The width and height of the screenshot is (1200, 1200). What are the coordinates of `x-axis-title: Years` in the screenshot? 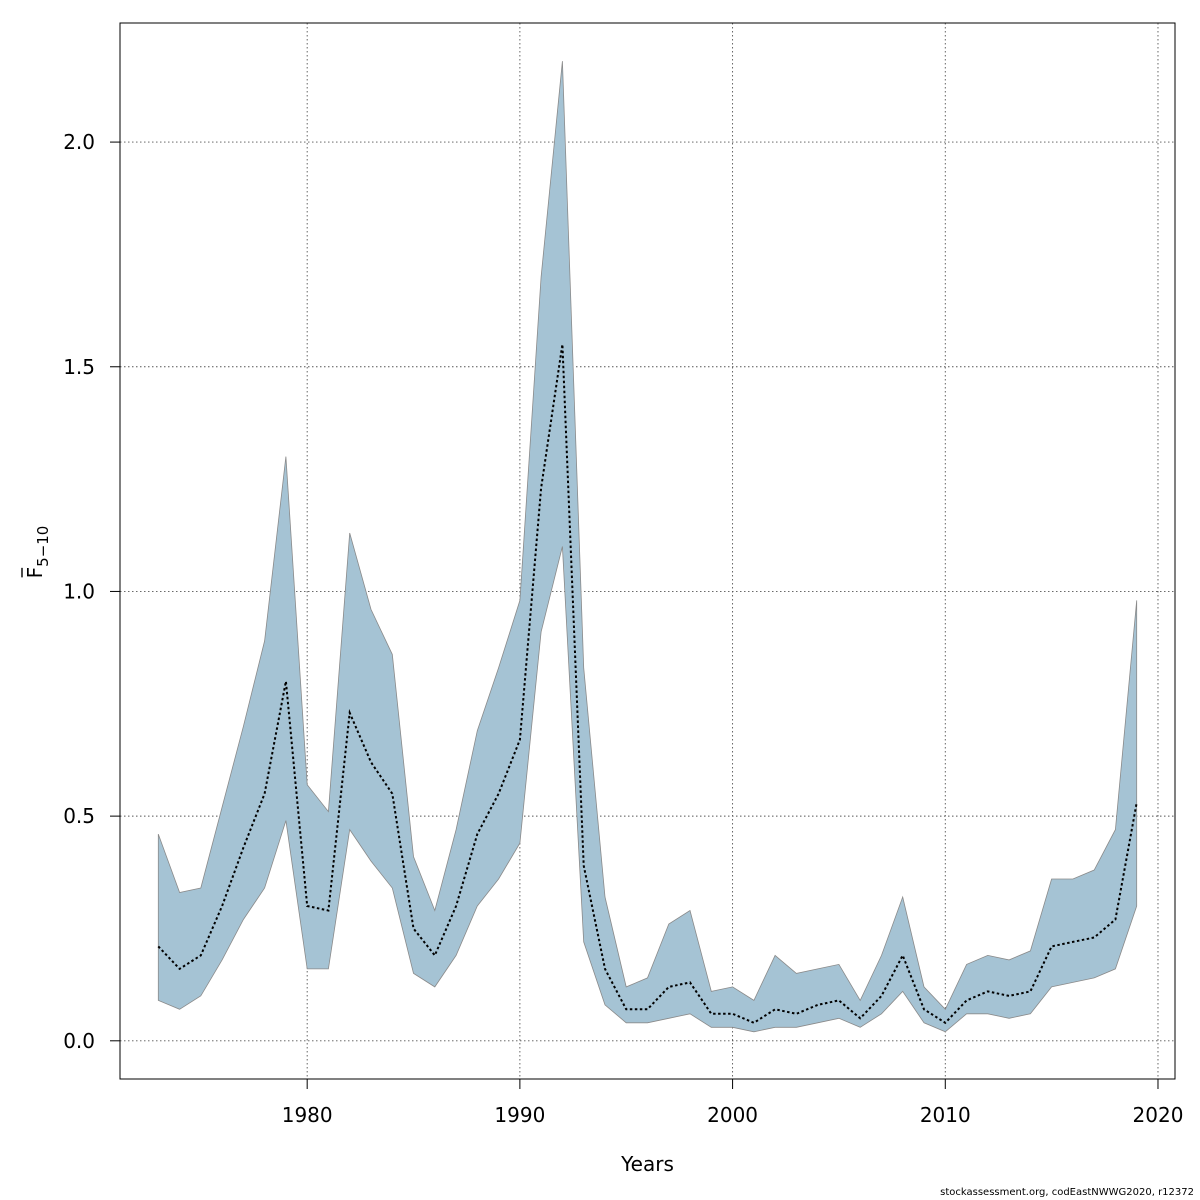 It's located at (647, 1164).